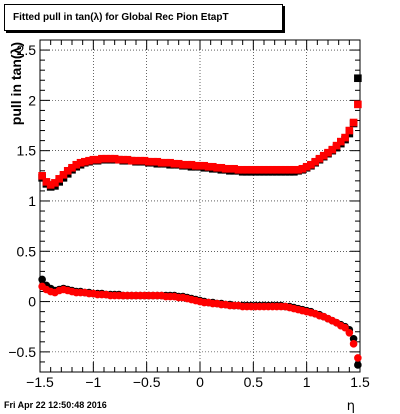 The height and width of the screenshot is (414, 400). What do you see at coordinates (27, 50) in the screenshot?
I see `y-tick-label: 2.5` at bounding box center [27, 50].